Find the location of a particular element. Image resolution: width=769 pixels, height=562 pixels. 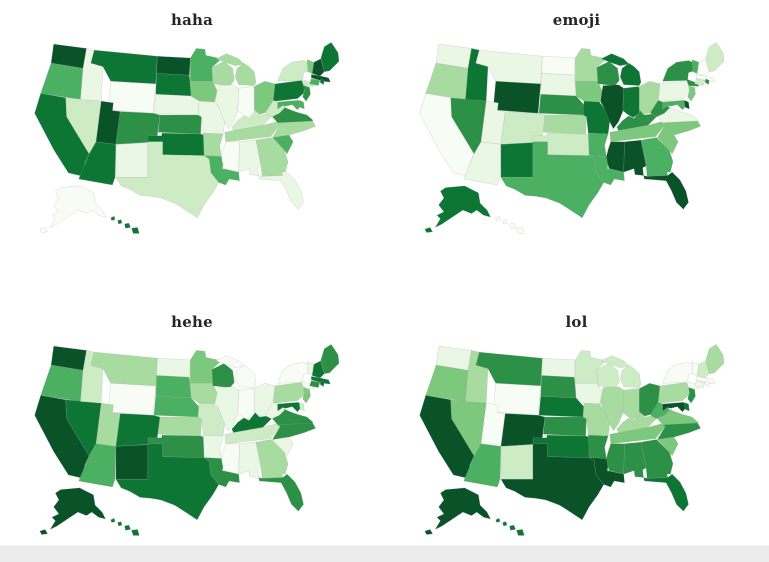

map-title-haha: haha is located at coordinates (192, 20).